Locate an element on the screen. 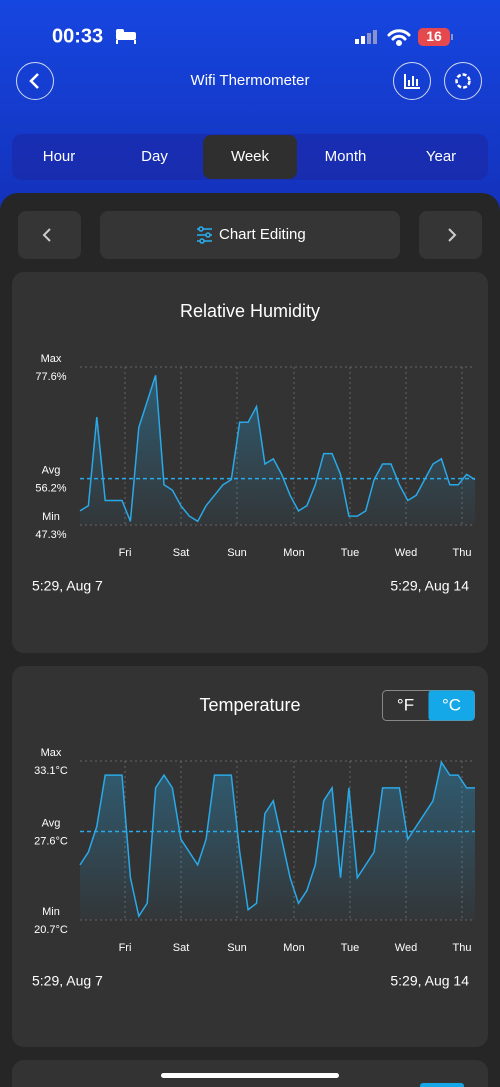 The height and width of the screenshot is (1087, 500). settings-icon is located at coordinates (463, 81).